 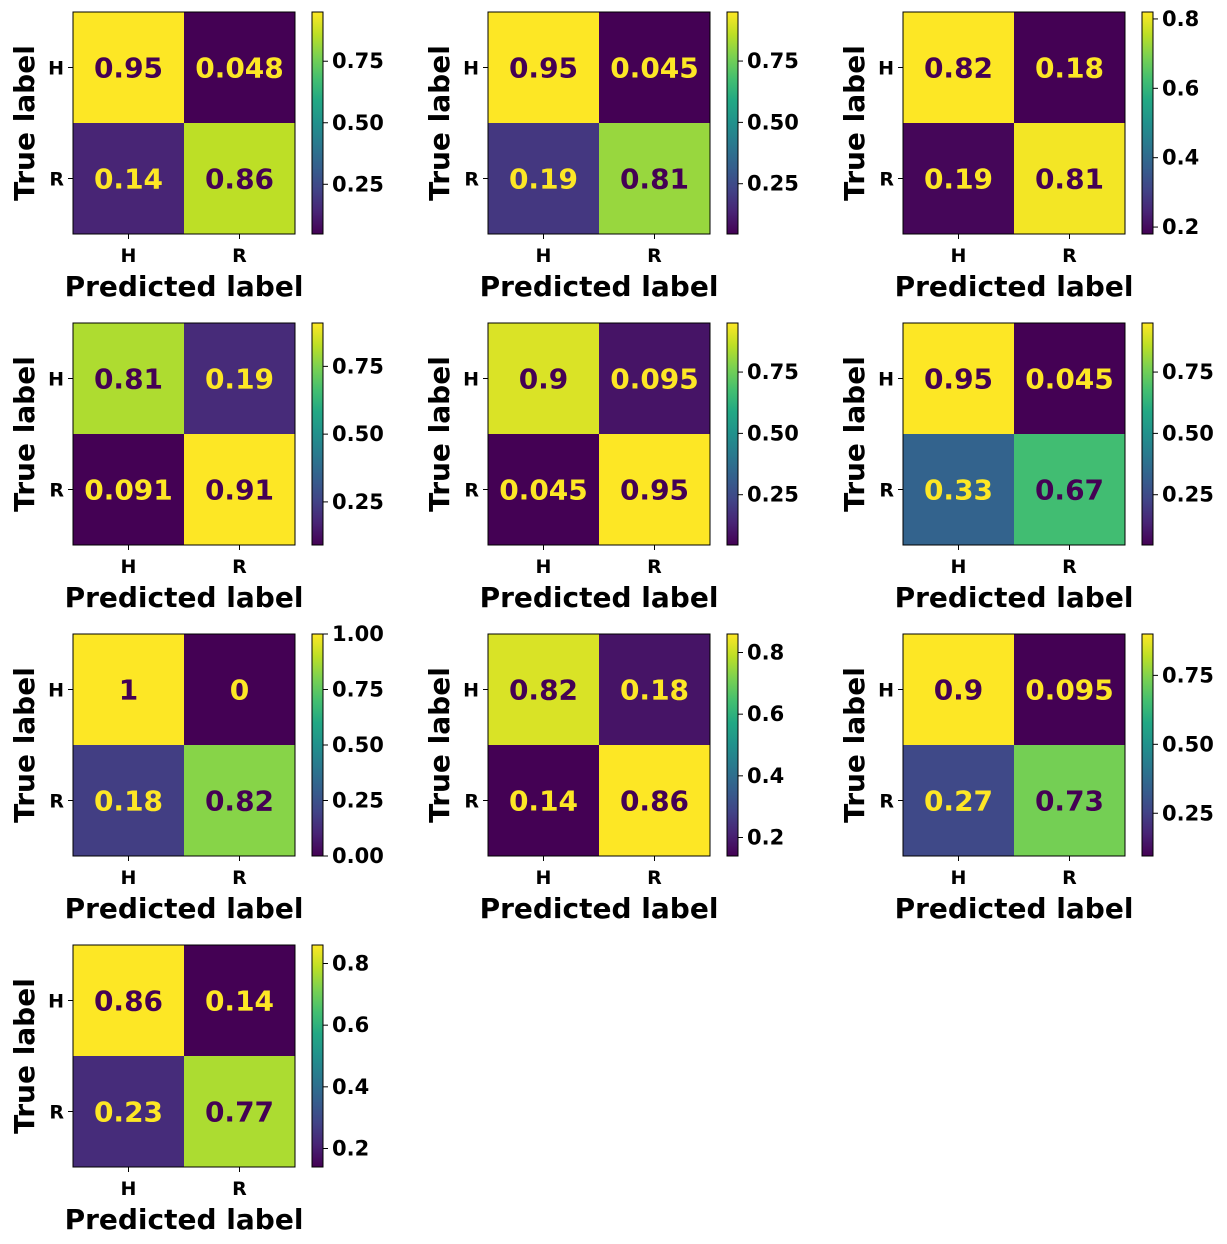 I want to click on cell-value-label: 0.091, so click(x=128, y=490).